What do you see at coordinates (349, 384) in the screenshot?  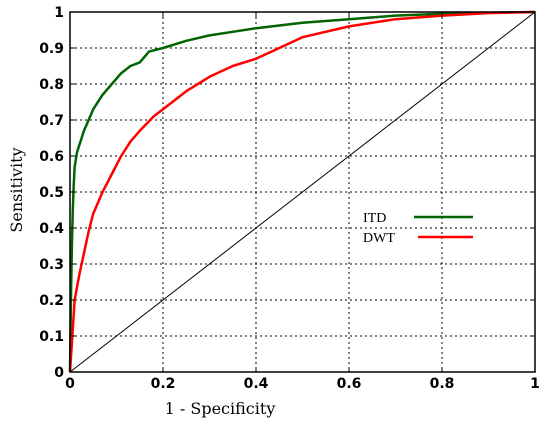 I see `x-tick-label: 0.6` at bounding box center [349, 384].